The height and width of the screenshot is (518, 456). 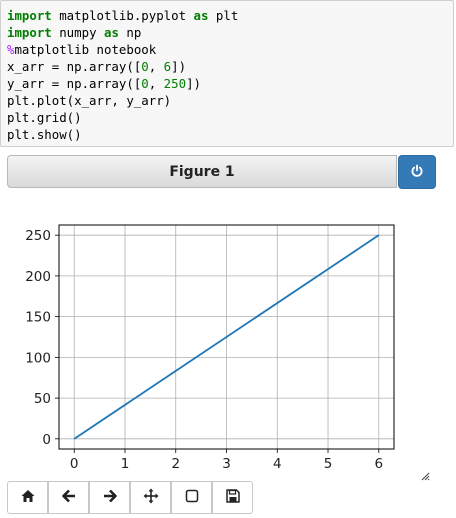 I want to click on code-text: numpy, so click(x=77, y=32).